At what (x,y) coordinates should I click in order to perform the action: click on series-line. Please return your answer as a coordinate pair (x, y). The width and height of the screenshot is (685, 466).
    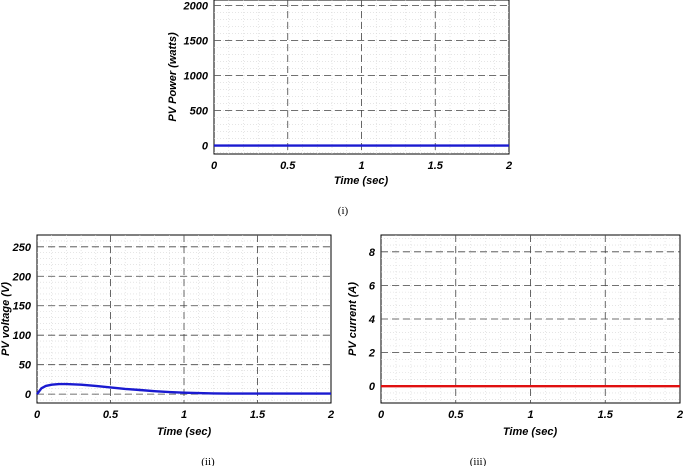
    Looking at the image, I should click on (183, 388).